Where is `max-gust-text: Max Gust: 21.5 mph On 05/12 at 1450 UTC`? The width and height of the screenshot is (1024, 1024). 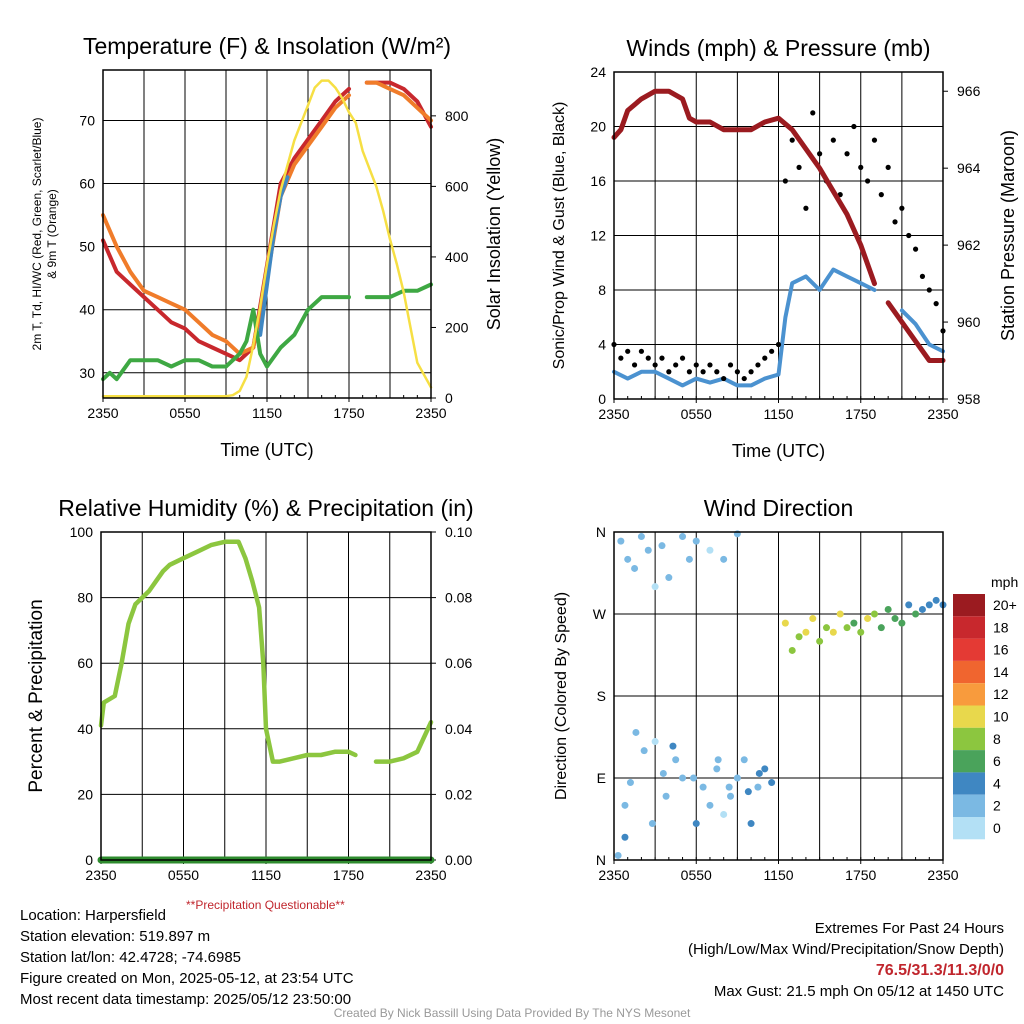 max-gust-text: Max Gust: 21.5 mph On 05/12 at 1450 UTC is located at coordinates (858, 991).